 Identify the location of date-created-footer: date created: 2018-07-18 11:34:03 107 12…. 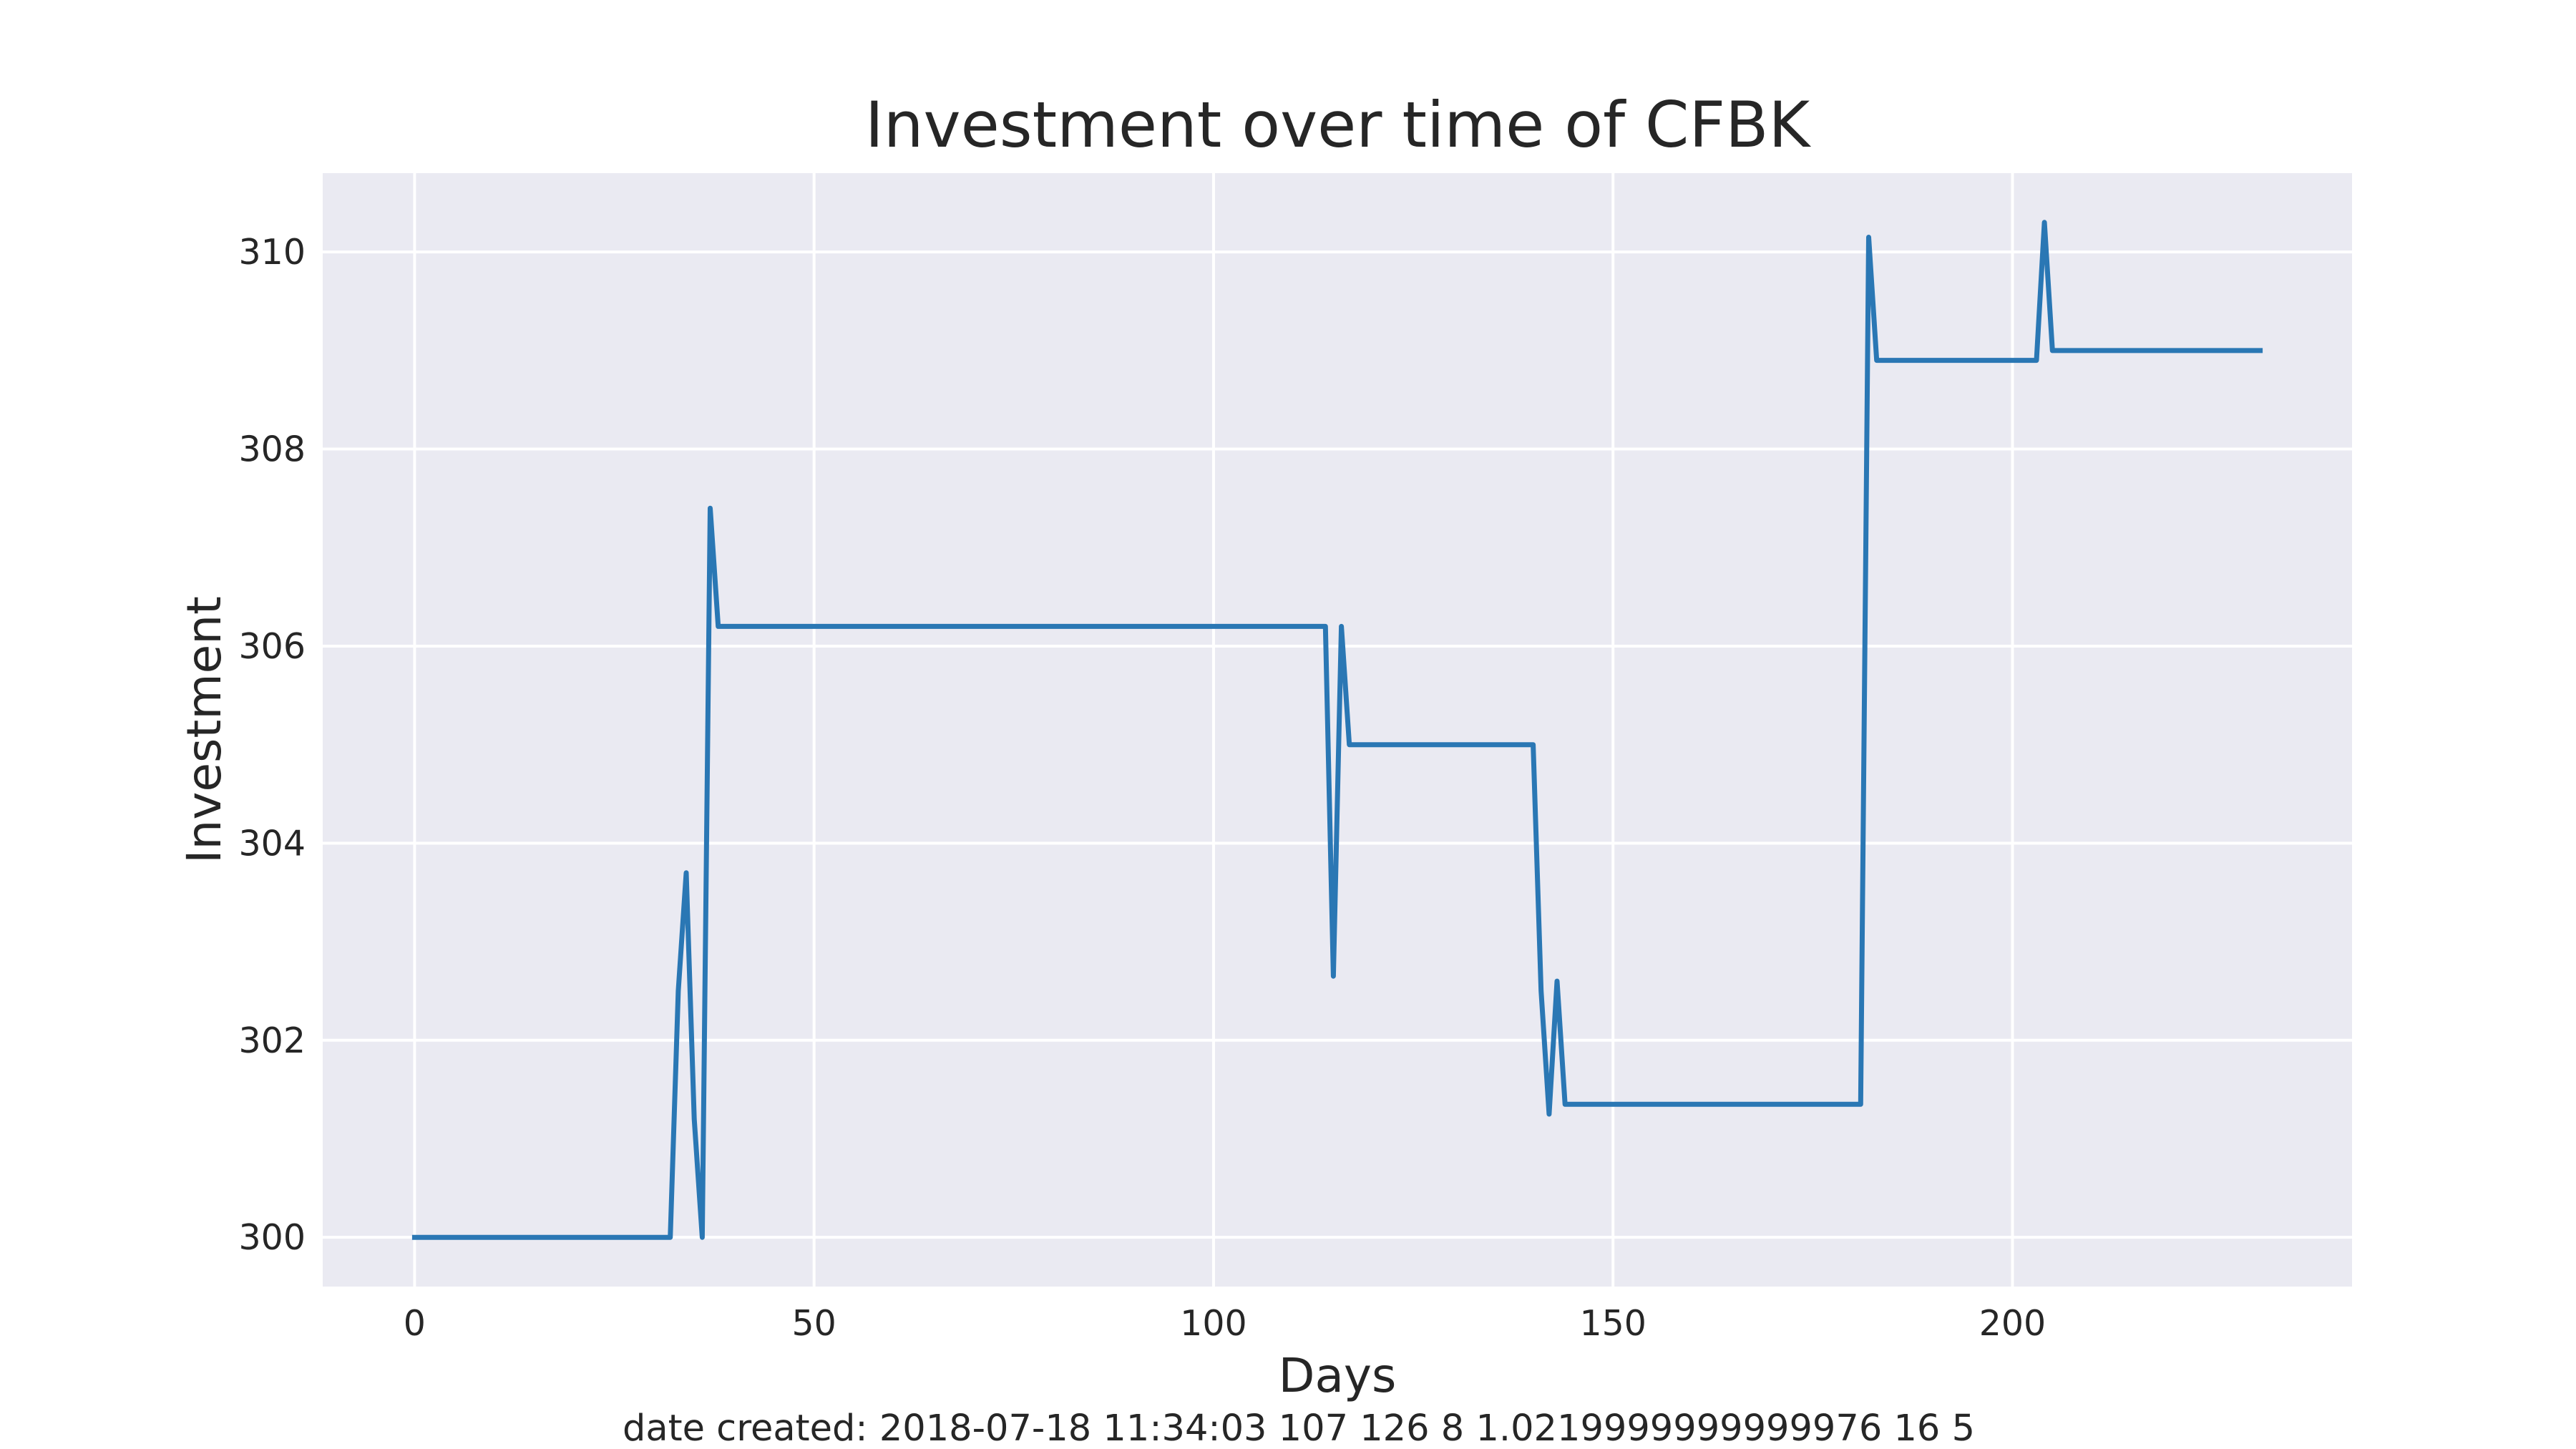
(1299, 1428).